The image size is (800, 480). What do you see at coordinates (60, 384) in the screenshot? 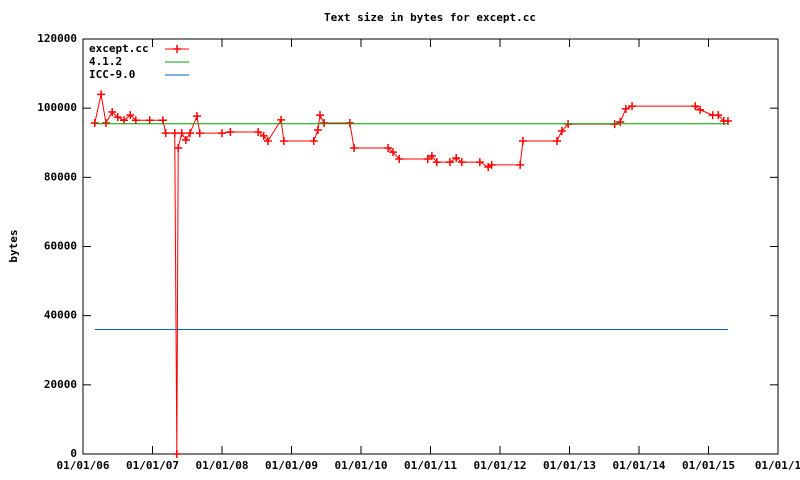
I see `y-tick-label: 20000` at bounding box center [60, 384].